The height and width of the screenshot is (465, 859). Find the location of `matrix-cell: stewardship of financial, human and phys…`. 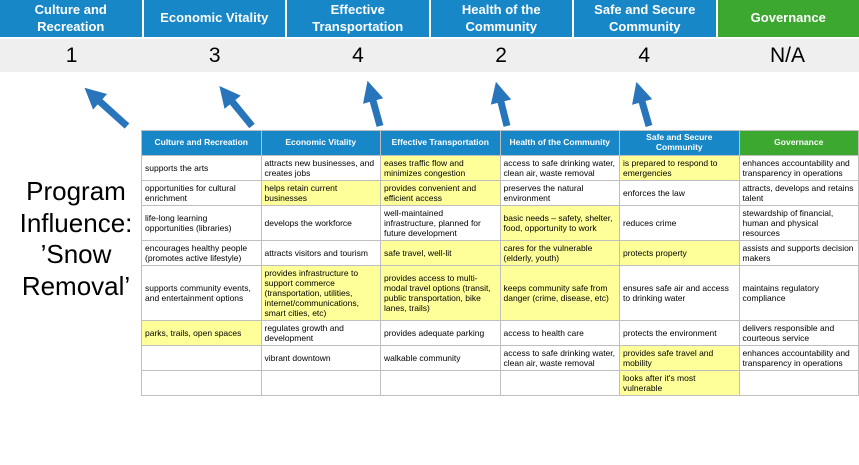

matrix-cell: stewardship of financial, human and phys… is located at coordinates (798, 222).